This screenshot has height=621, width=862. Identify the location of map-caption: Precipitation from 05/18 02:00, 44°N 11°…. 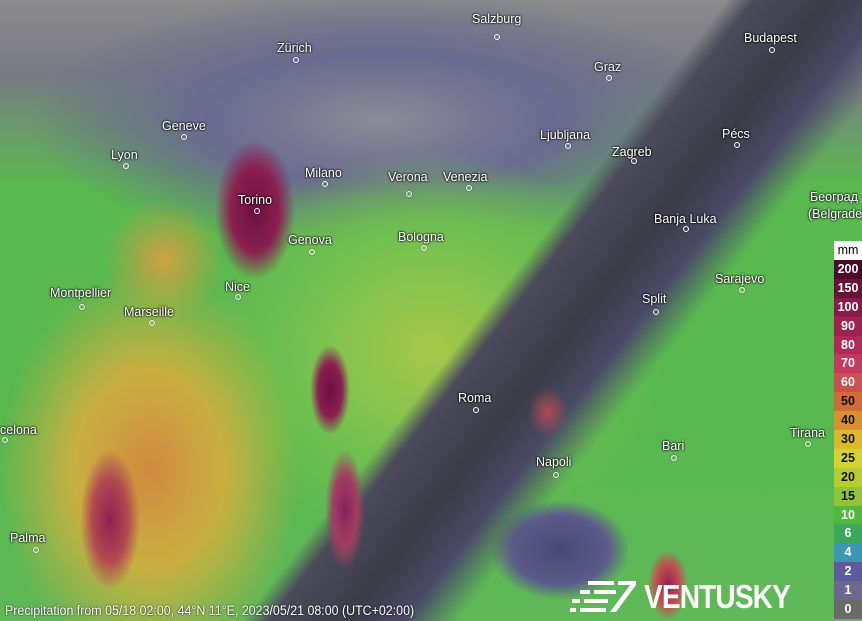
(210, 610).